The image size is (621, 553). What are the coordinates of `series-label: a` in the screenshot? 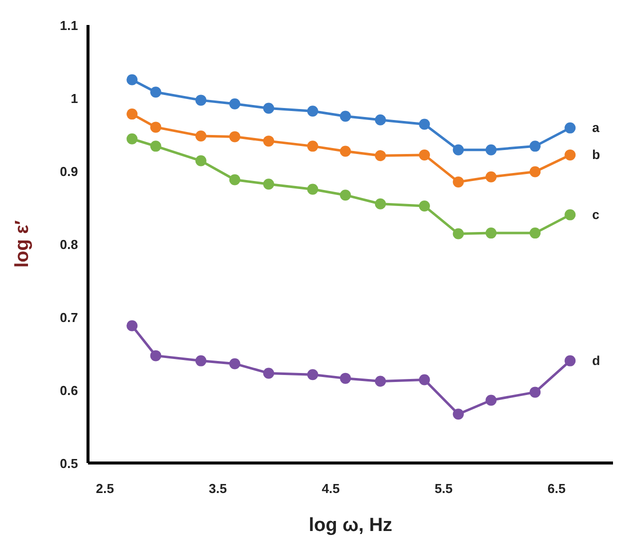 It's located at (596, 127).